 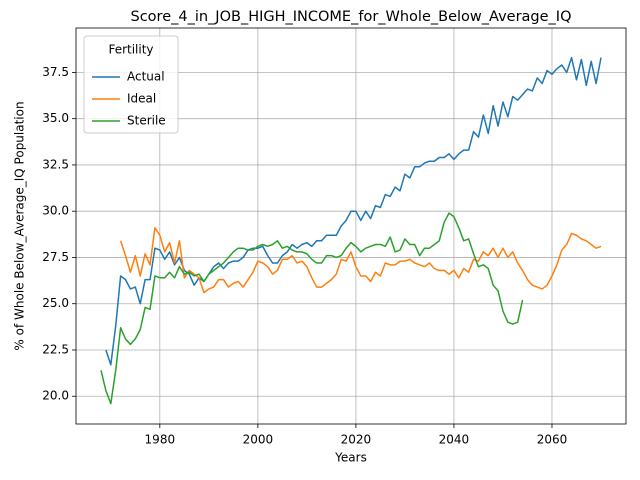 I want to click on y-tick-label: 30.0, so click(x=55, y=211).